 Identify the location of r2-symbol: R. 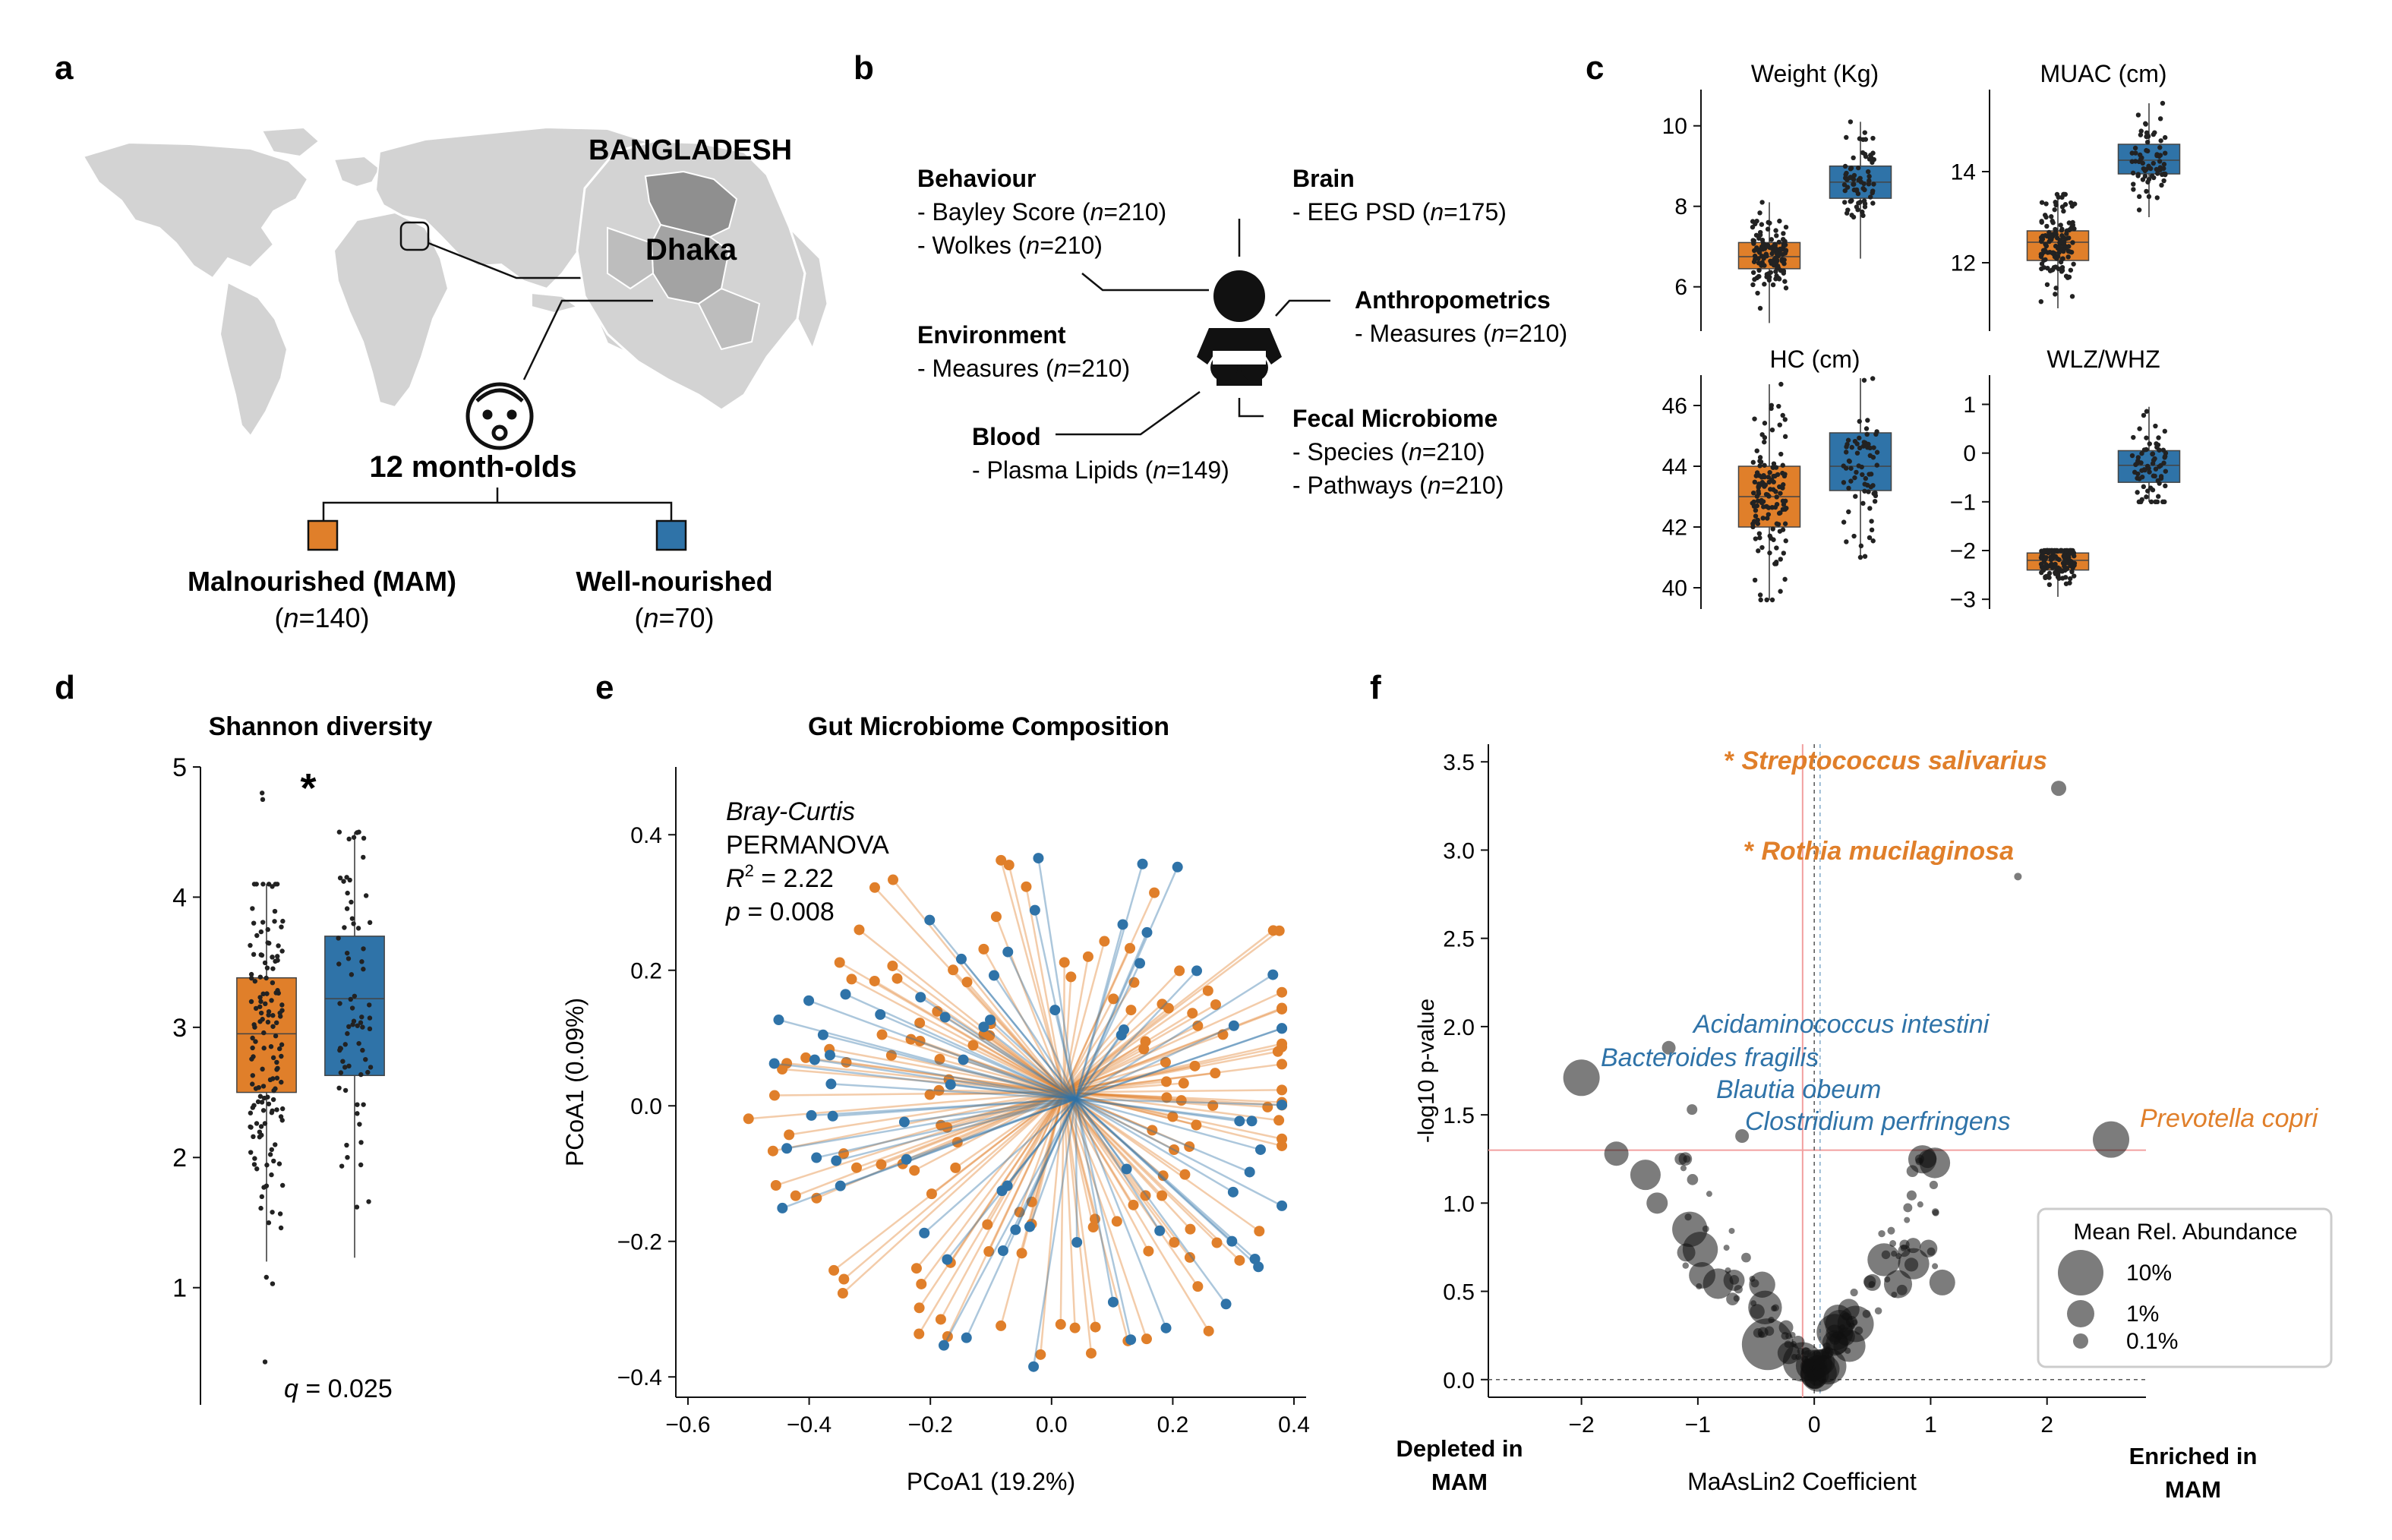
(735, 879).